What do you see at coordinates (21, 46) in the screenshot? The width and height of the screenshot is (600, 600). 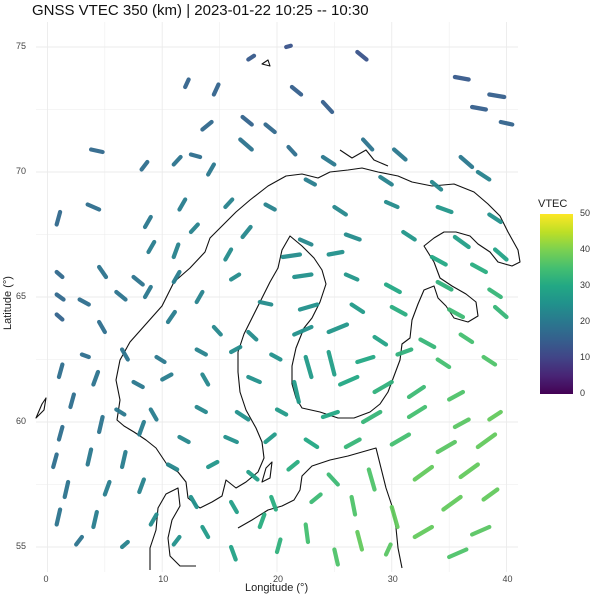 I see `y-tick-label: 75` at bounding box center [21, 46].